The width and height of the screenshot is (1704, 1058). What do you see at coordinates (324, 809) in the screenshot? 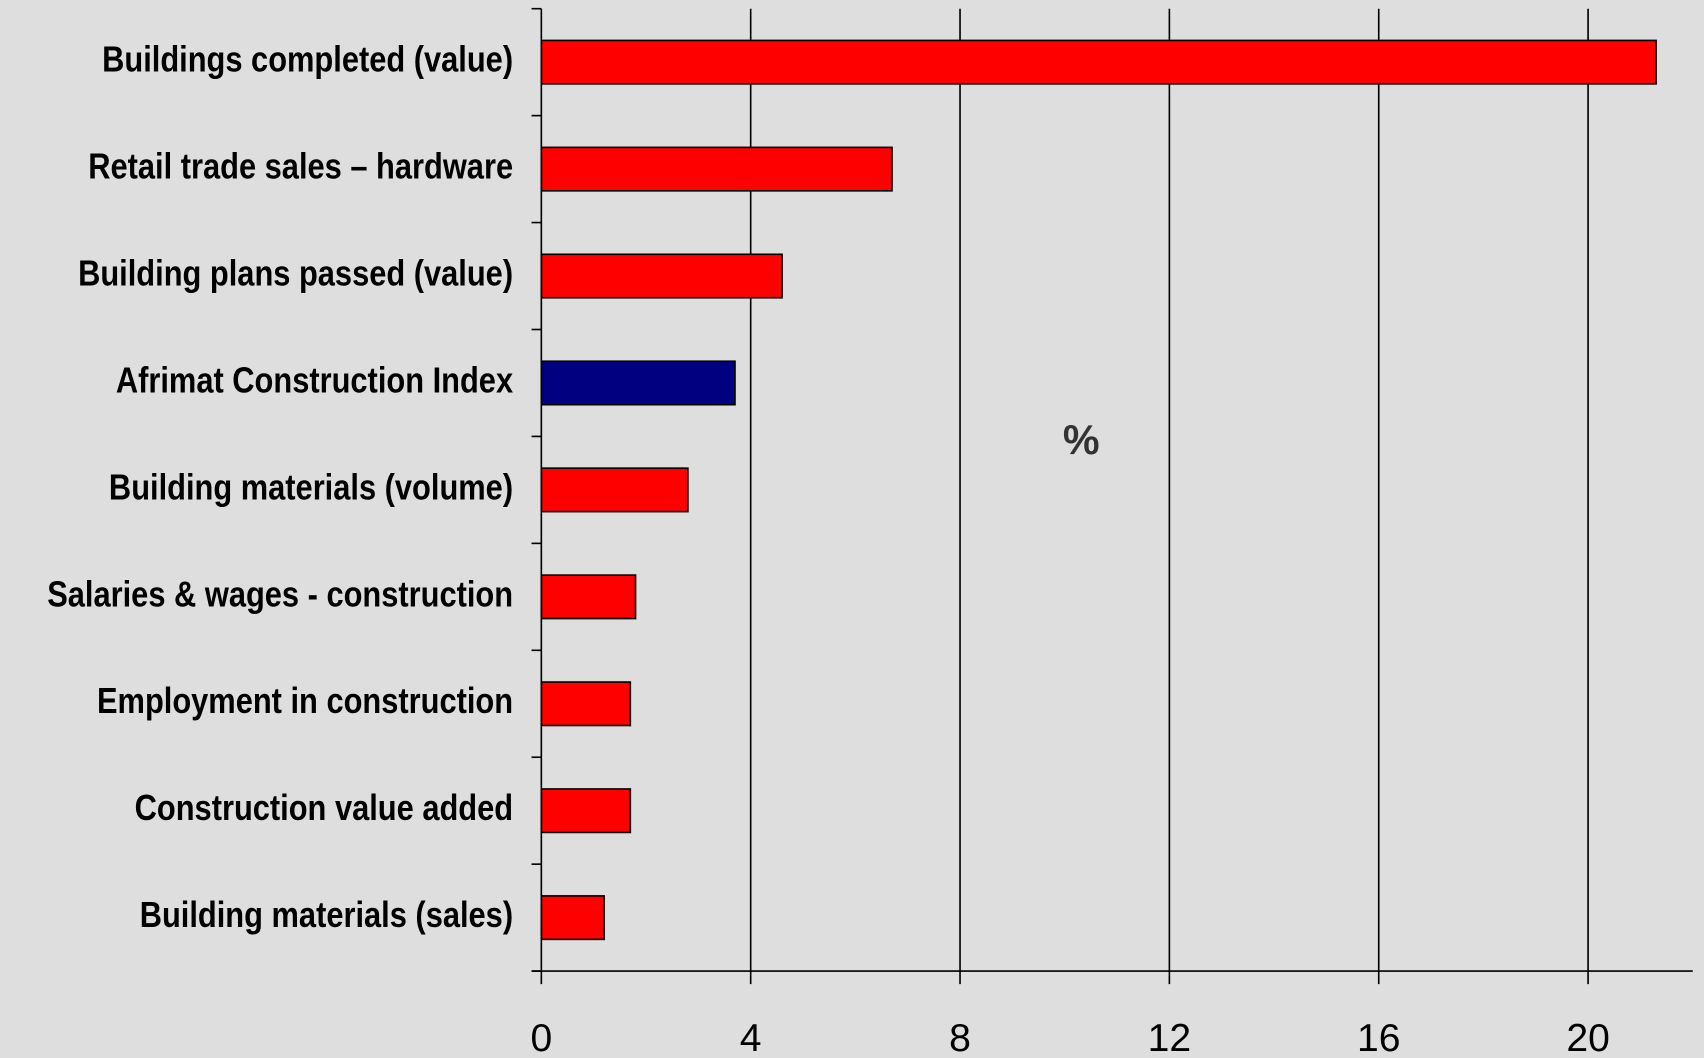
I see `category-label: Construction value added` at bounding box center [324, 809].